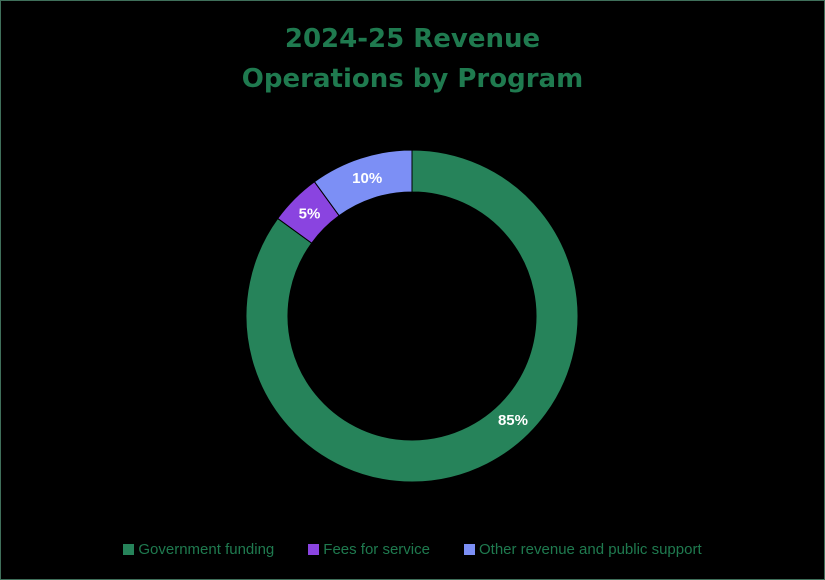 The height and width of the screenshot is (580, 825). I want to click on chart-title-line-2: Operations by Program, so click(412, 79).